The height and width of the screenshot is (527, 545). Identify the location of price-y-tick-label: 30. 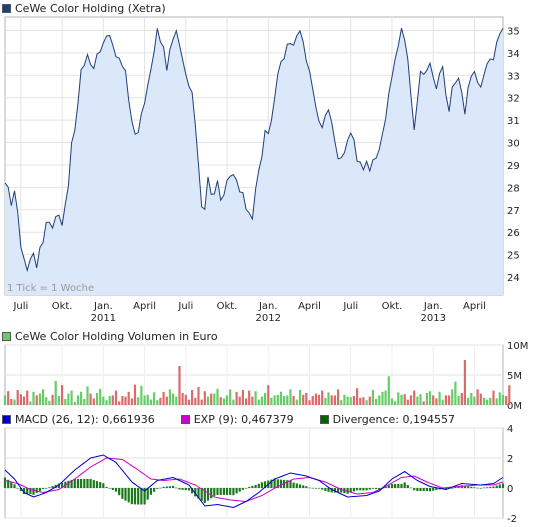
(513, 144).